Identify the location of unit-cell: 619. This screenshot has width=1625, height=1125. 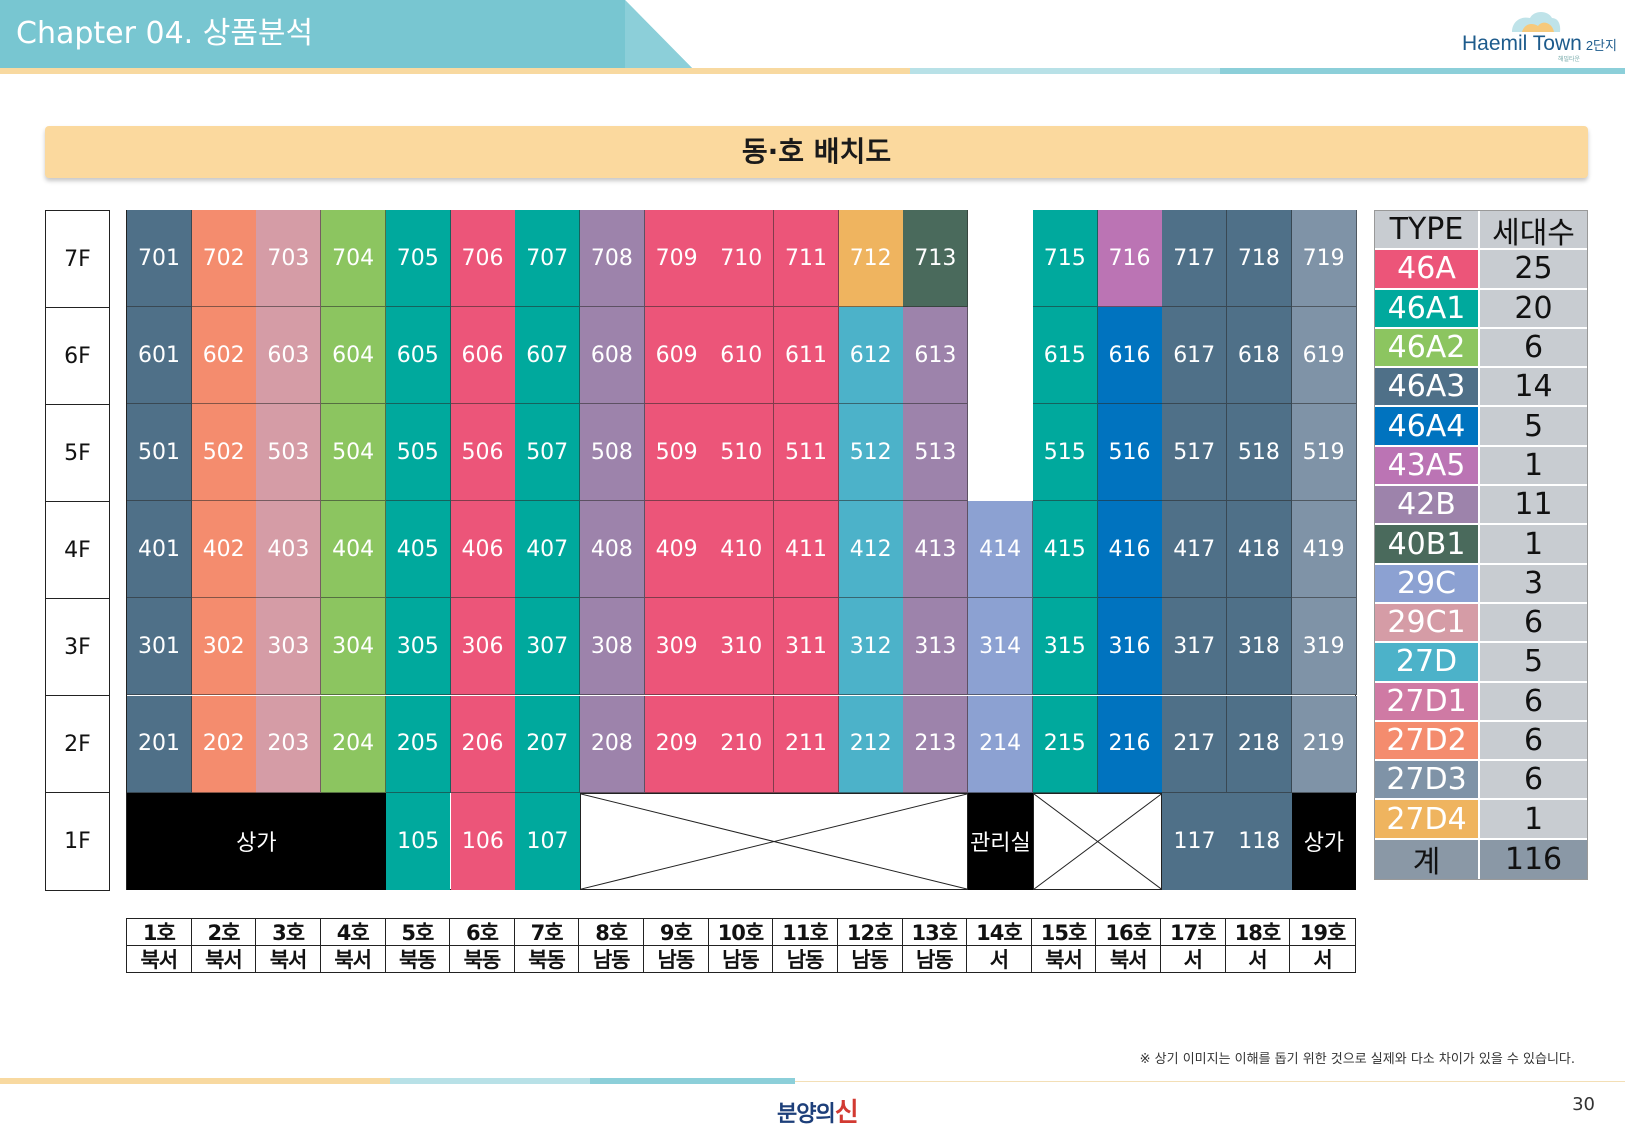
(1324, 356).